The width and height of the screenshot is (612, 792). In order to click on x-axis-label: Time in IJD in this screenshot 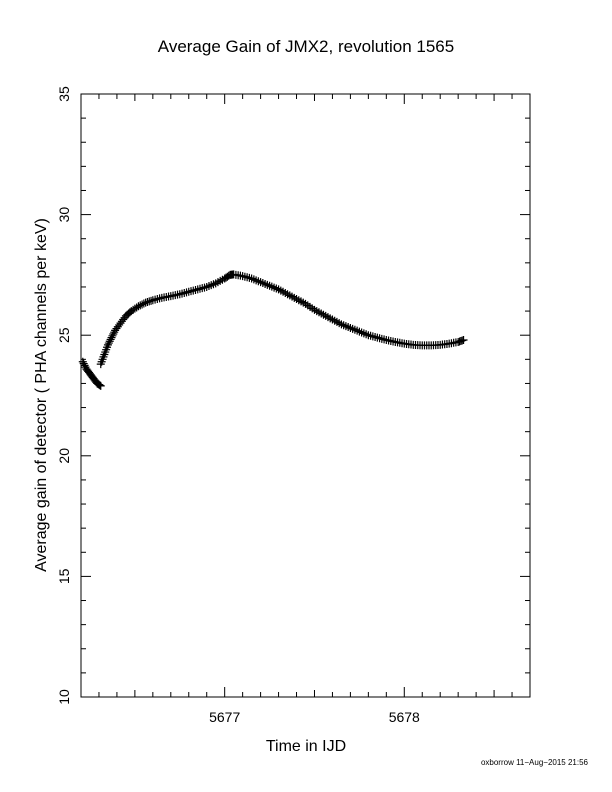, I will do `click(306, 746)`.